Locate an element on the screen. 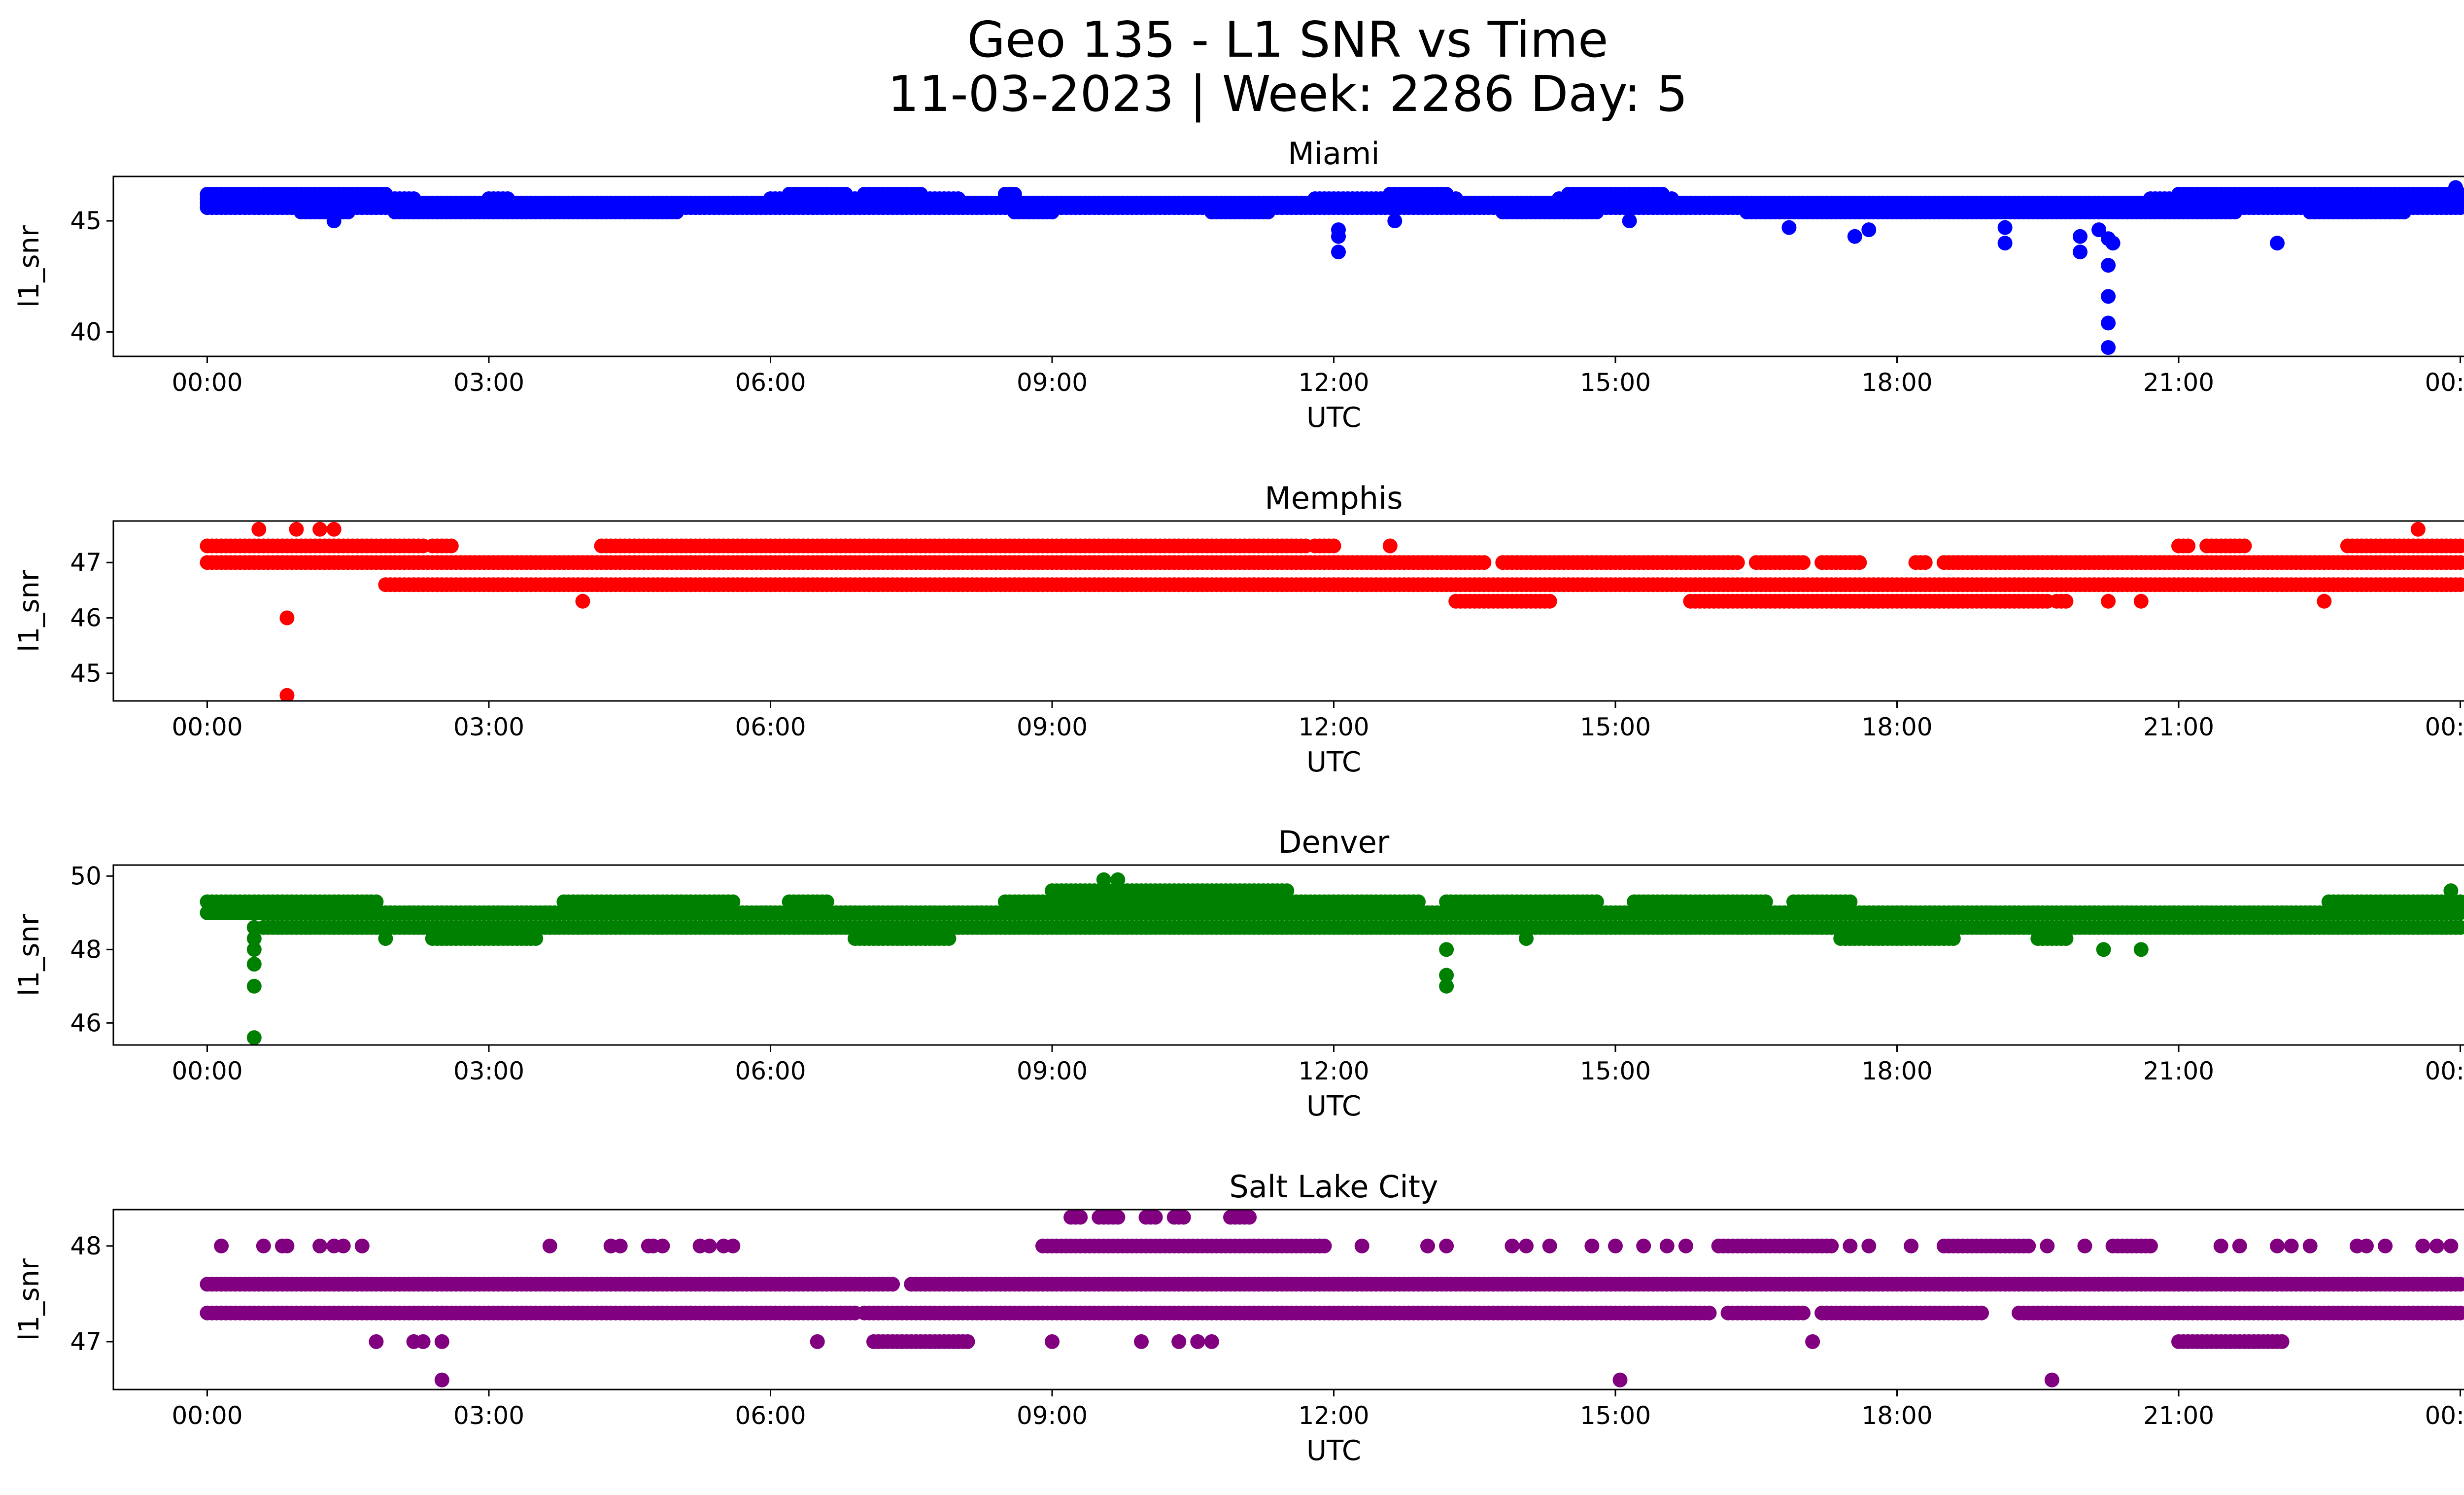 The image size is (2464, 1495). subplot-title: Miami is located at coordinates (1333, 154).